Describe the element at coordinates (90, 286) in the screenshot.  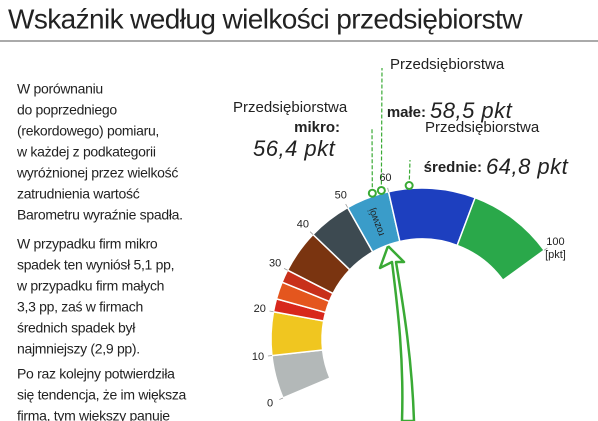
I see `paragraph-line: w przypadku firm małych` at that location.